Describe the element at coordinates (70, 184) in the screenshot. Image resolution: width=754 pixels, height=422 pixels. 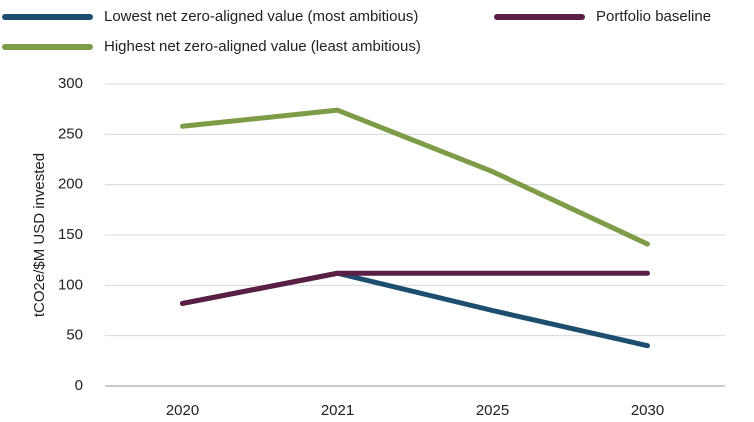
I see `y-tick-label: 200` at that location.